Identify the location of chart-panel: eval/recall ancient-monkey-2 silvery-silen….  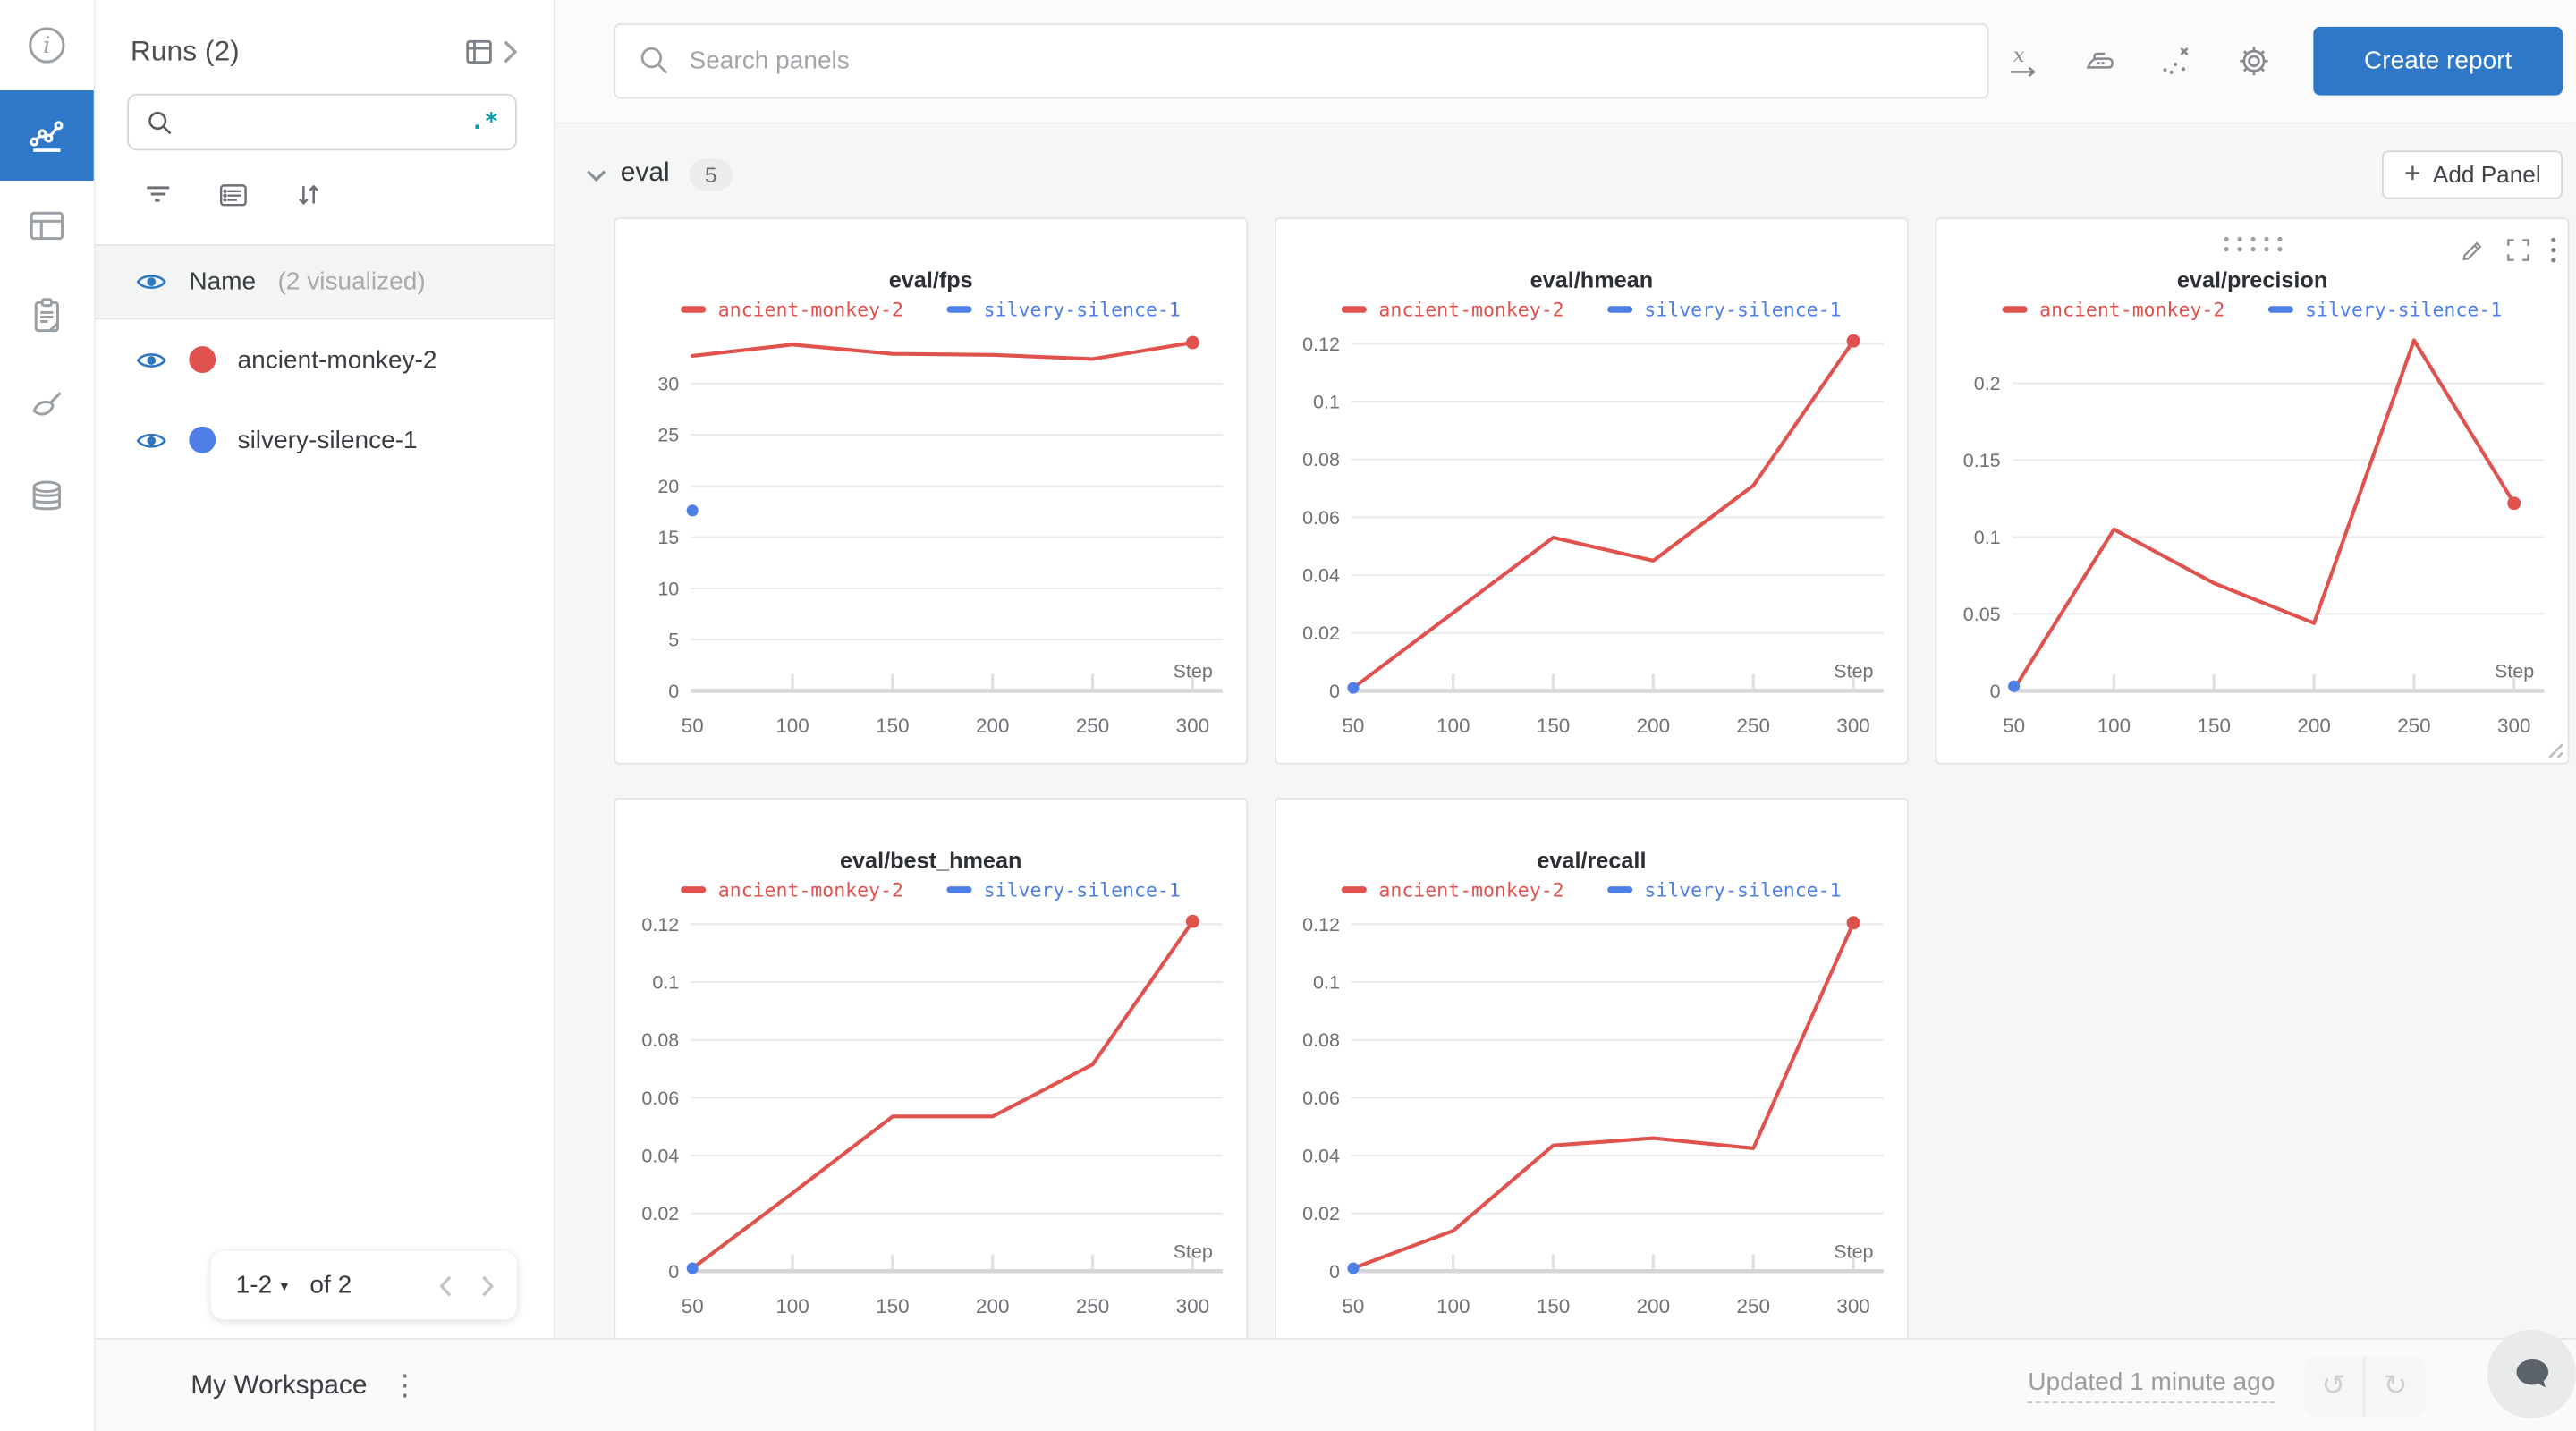
(1592, 1068).